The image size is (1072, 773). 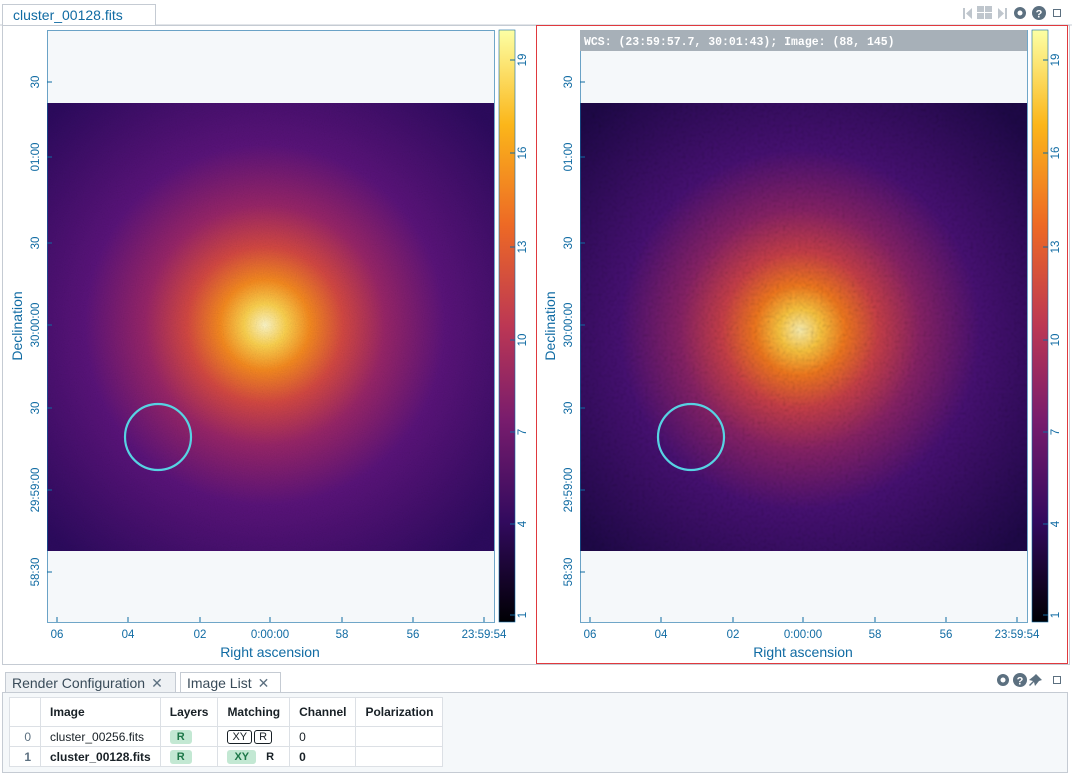 What do you see at coordinates (1030, 680) in the screenshot?
I see `dock-icons: ?` at bounding box center [1030, 680].